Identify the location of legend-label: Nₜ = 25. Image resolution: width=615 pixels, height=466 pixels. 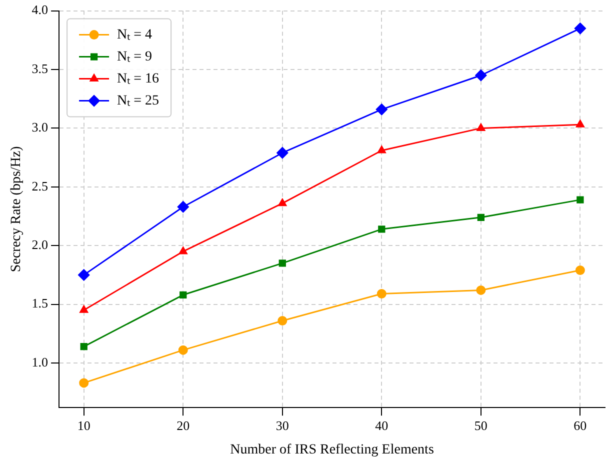
(138, 100).